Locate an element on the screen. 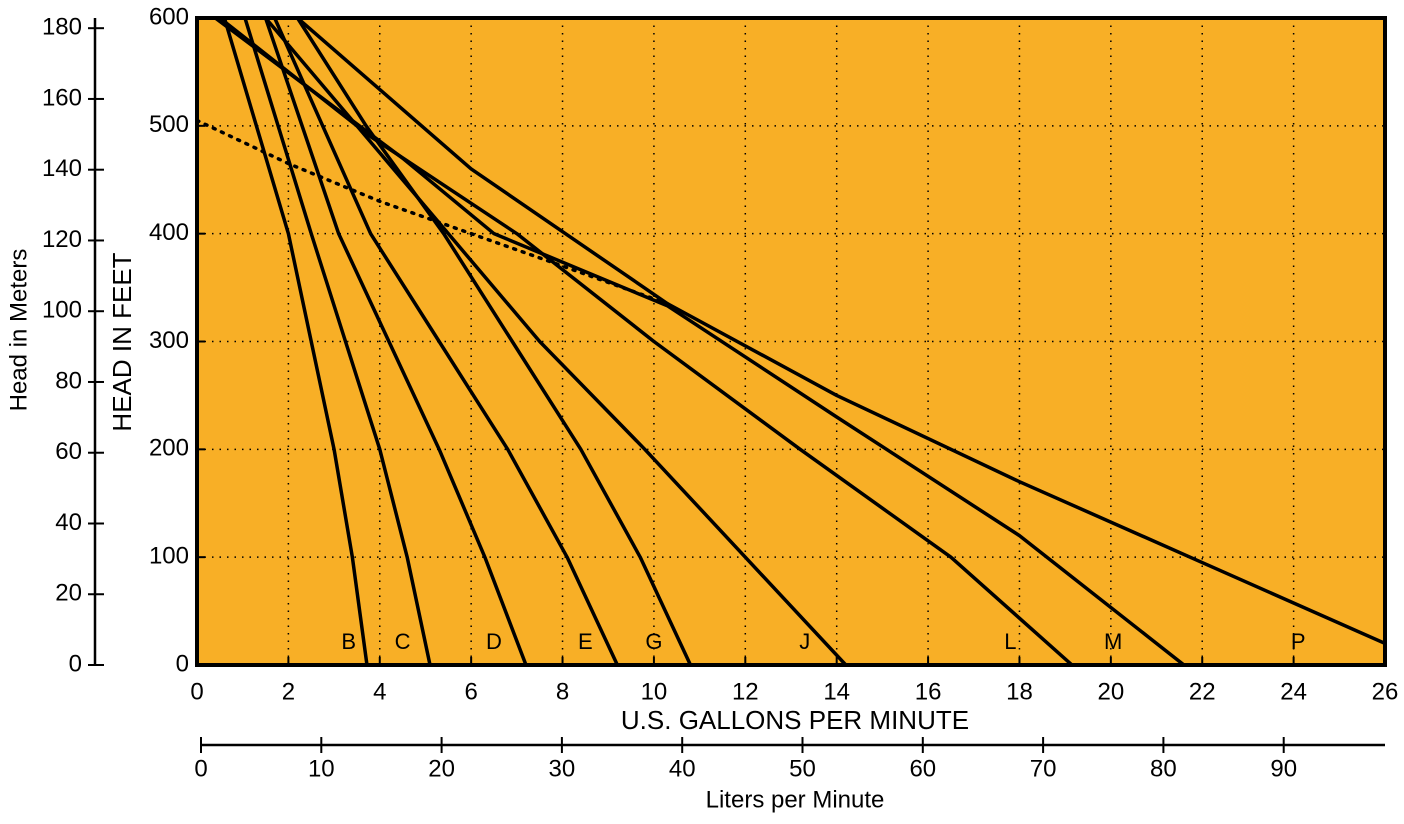 The width and height of the screenshot is (1404, 824). x-tick-label: 12 is located at coordinates (745, 691).